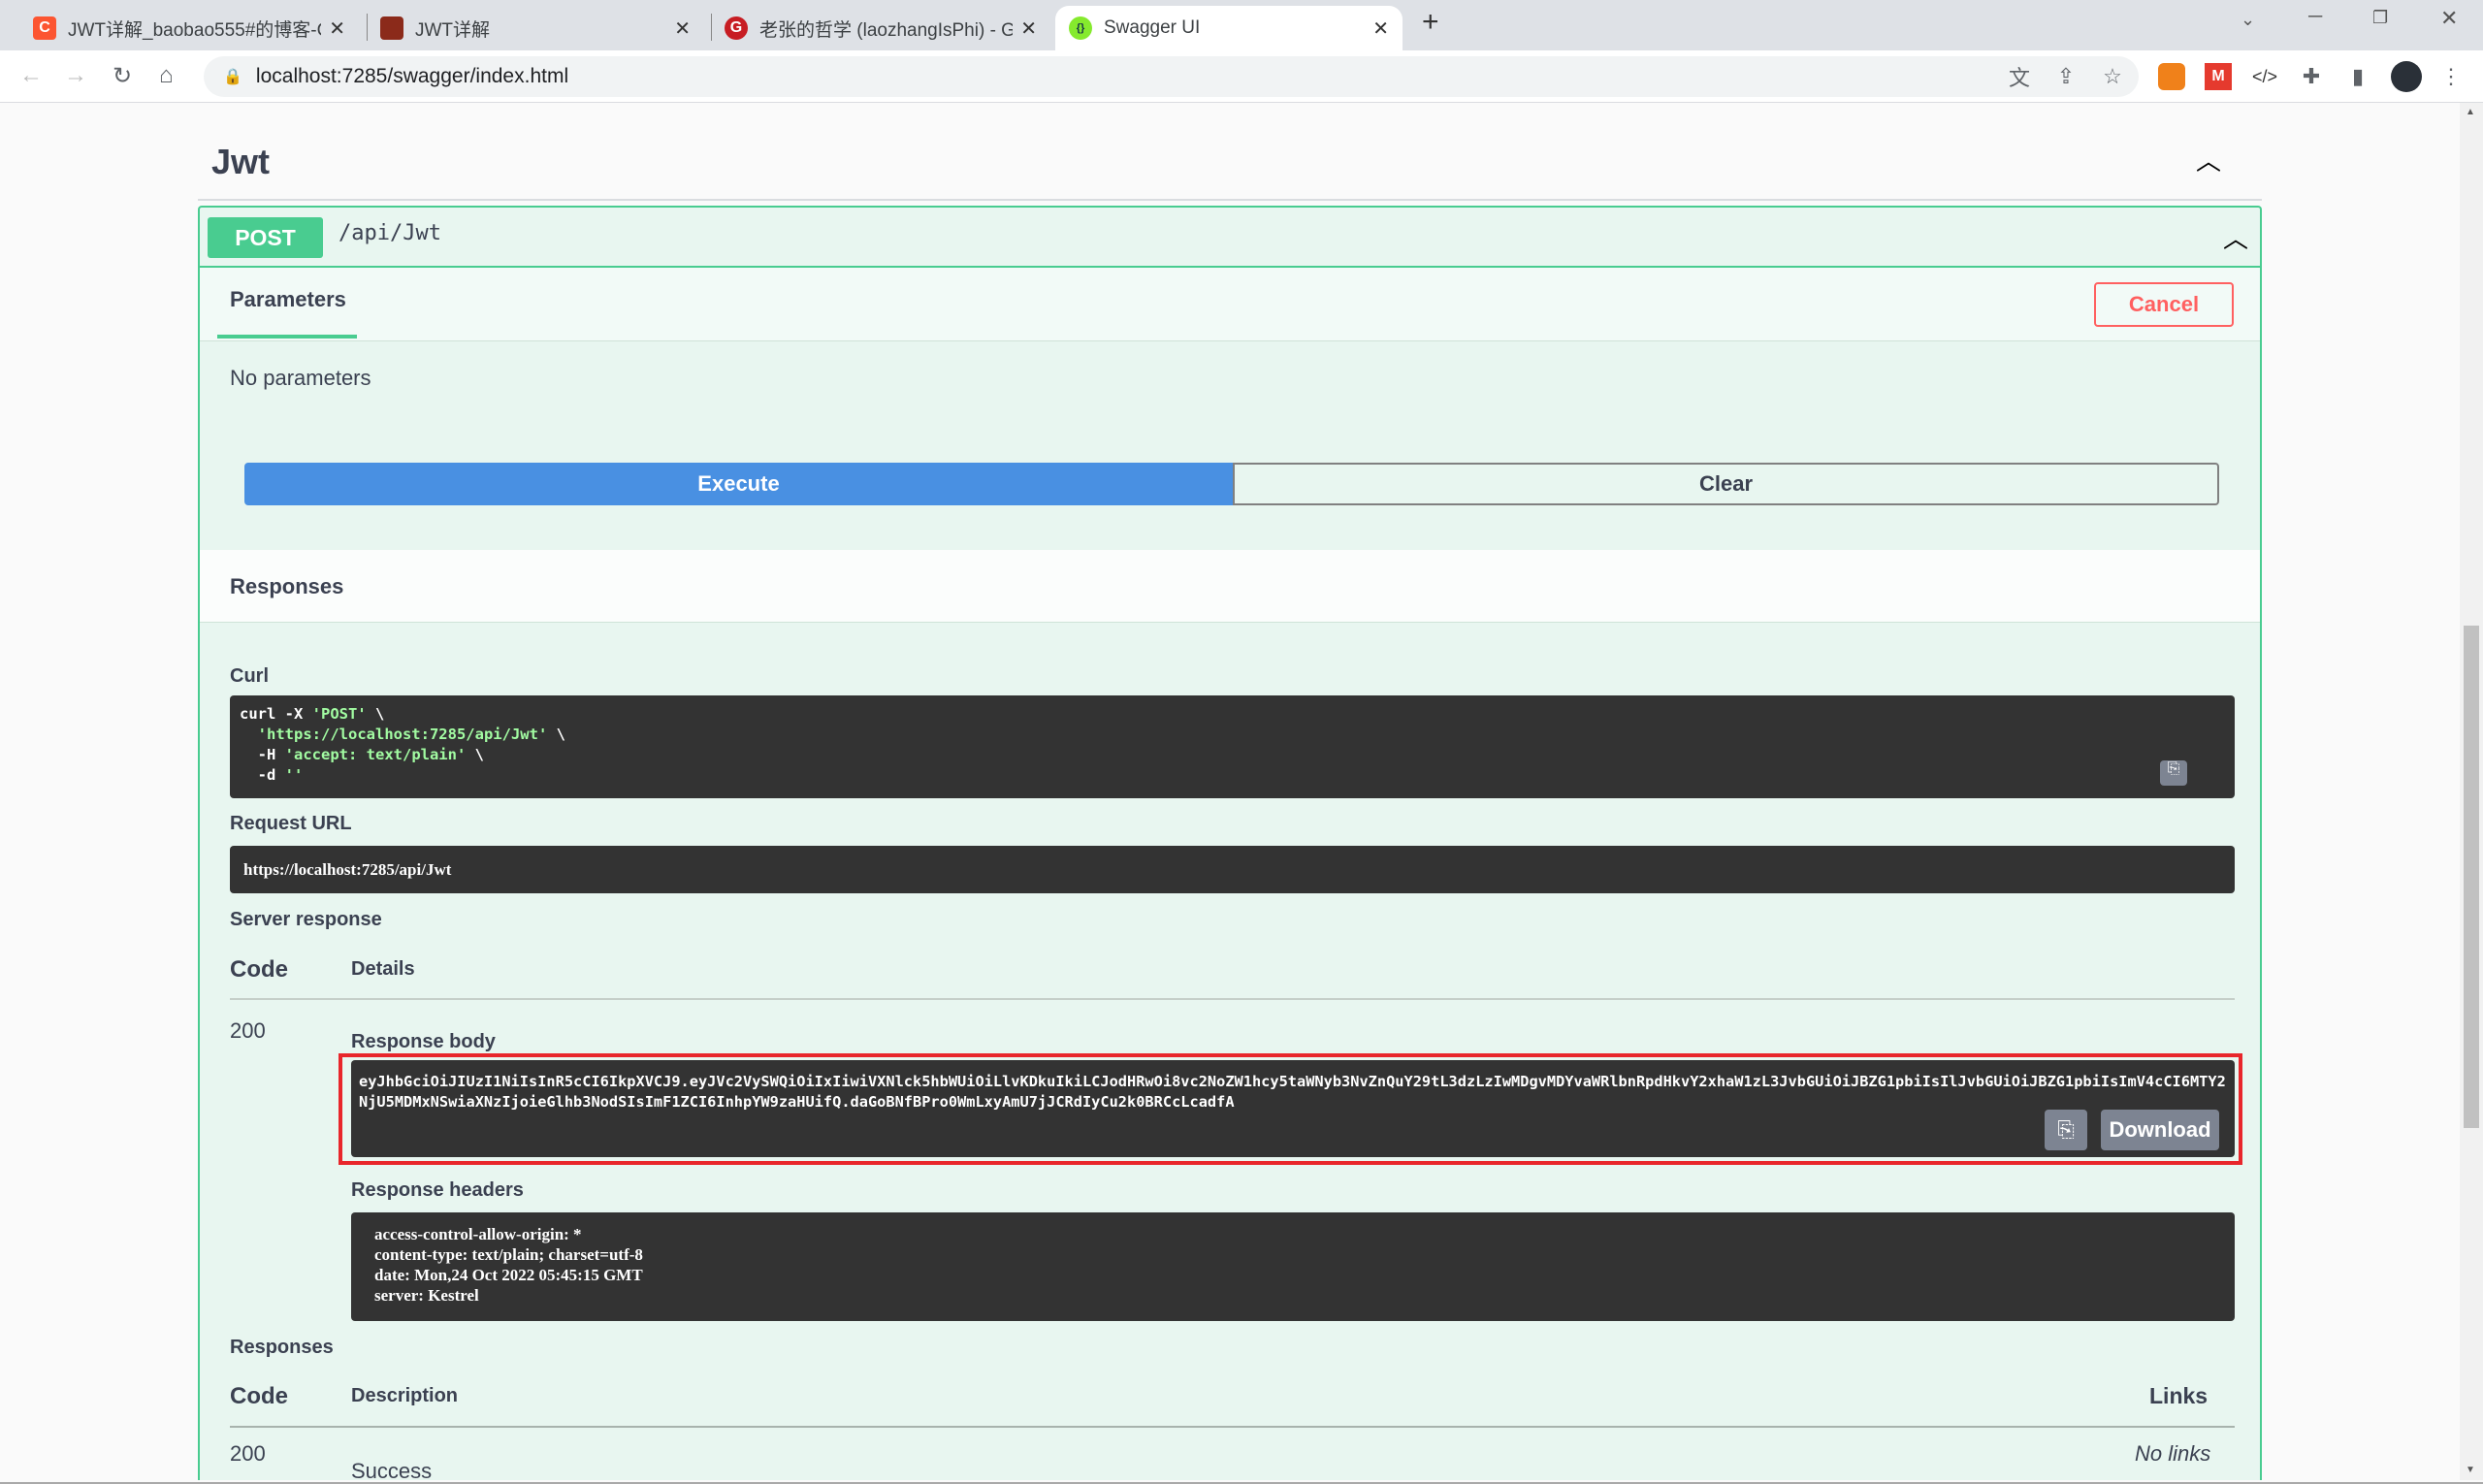 This screenshot has height=1484, width=2483. What do you see at coordinates (2019, 78) in the screenshot?
I see `translate-icon: 文` at bounding box center [2019, 78].